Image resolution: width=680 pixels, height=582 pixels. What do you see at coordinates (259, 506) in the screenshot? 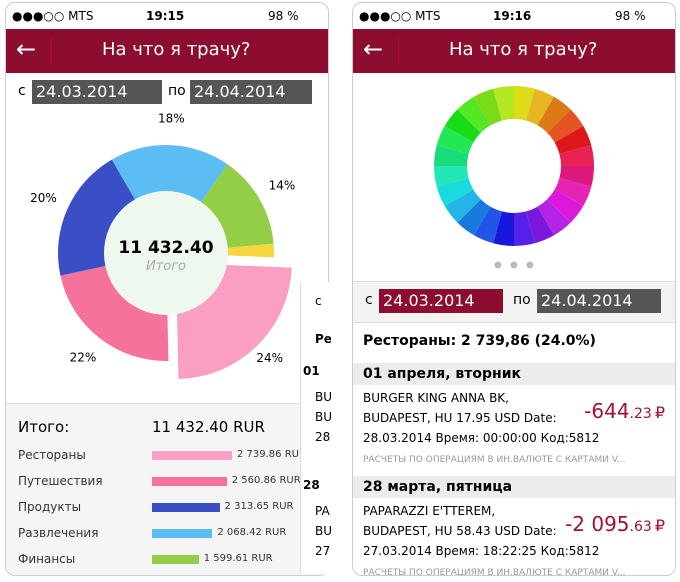
I see `row-amount: 2 313.65 RUR` at bounding box center [259, 506].